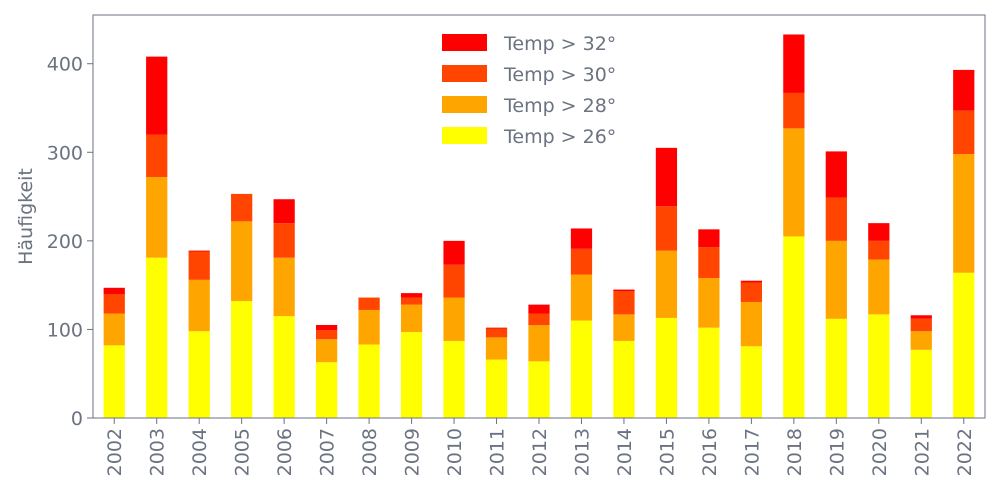 The image size is (1000, 500). What do you see at coordinates (65, 330) in the screenshot?
I see `y-tick-label: 100` at bounding box center [65, 330].